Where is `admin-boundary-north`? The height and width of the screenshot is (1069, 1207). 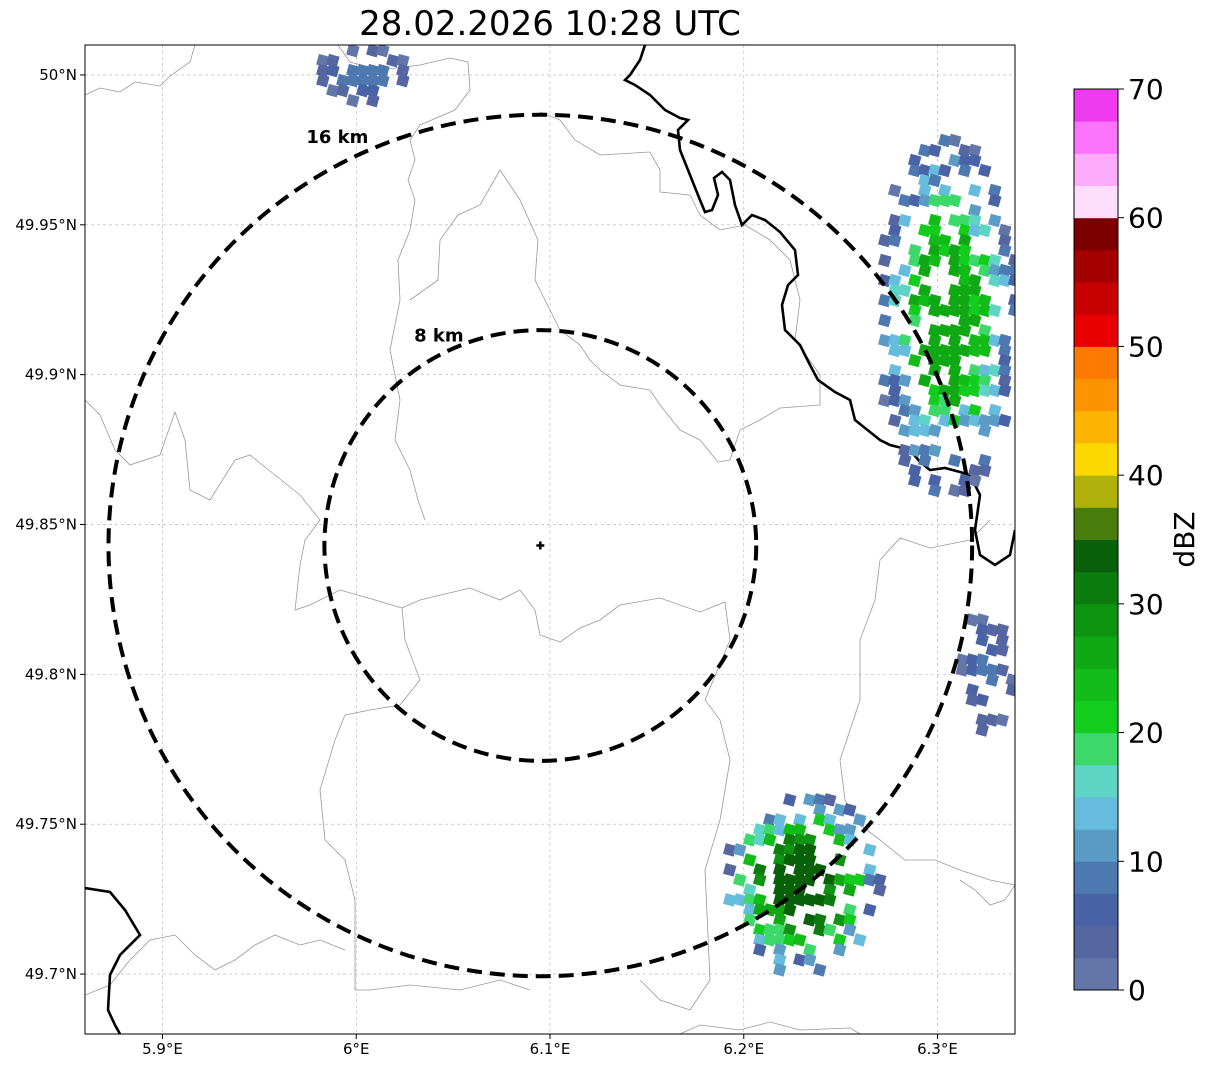 admin-boundary-north is located at coordinates (140, 70).